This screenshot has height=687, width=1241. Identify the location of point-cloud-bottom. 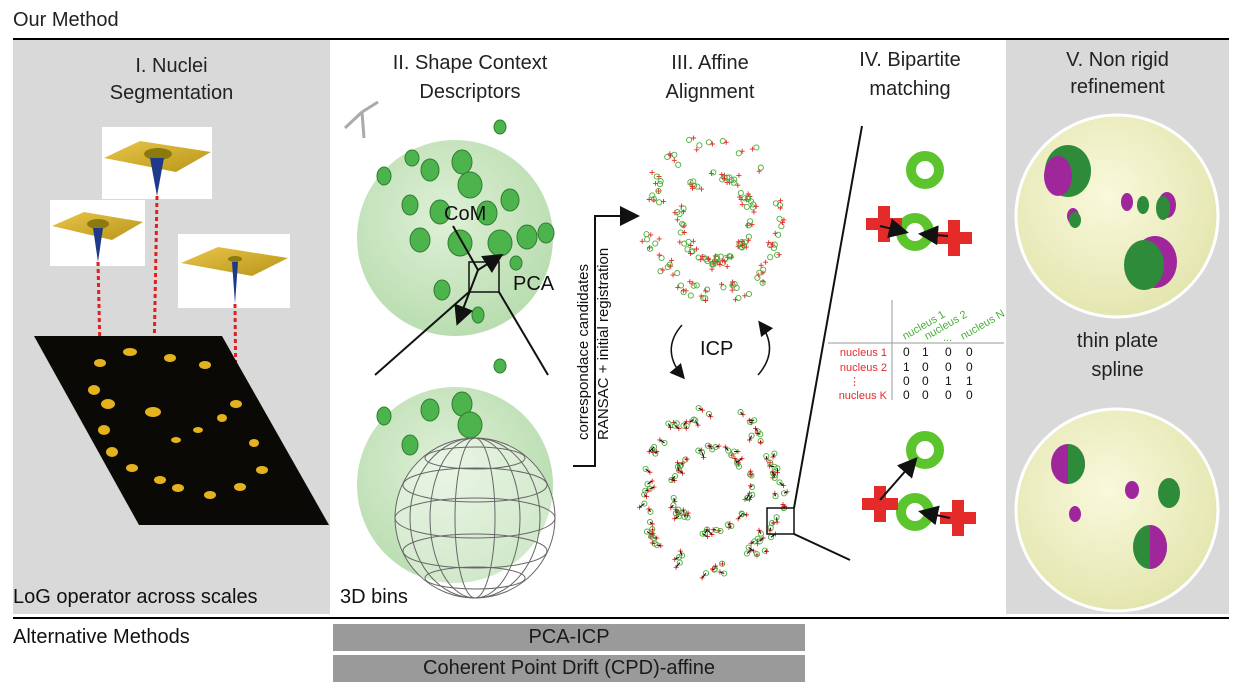
(713, 492).